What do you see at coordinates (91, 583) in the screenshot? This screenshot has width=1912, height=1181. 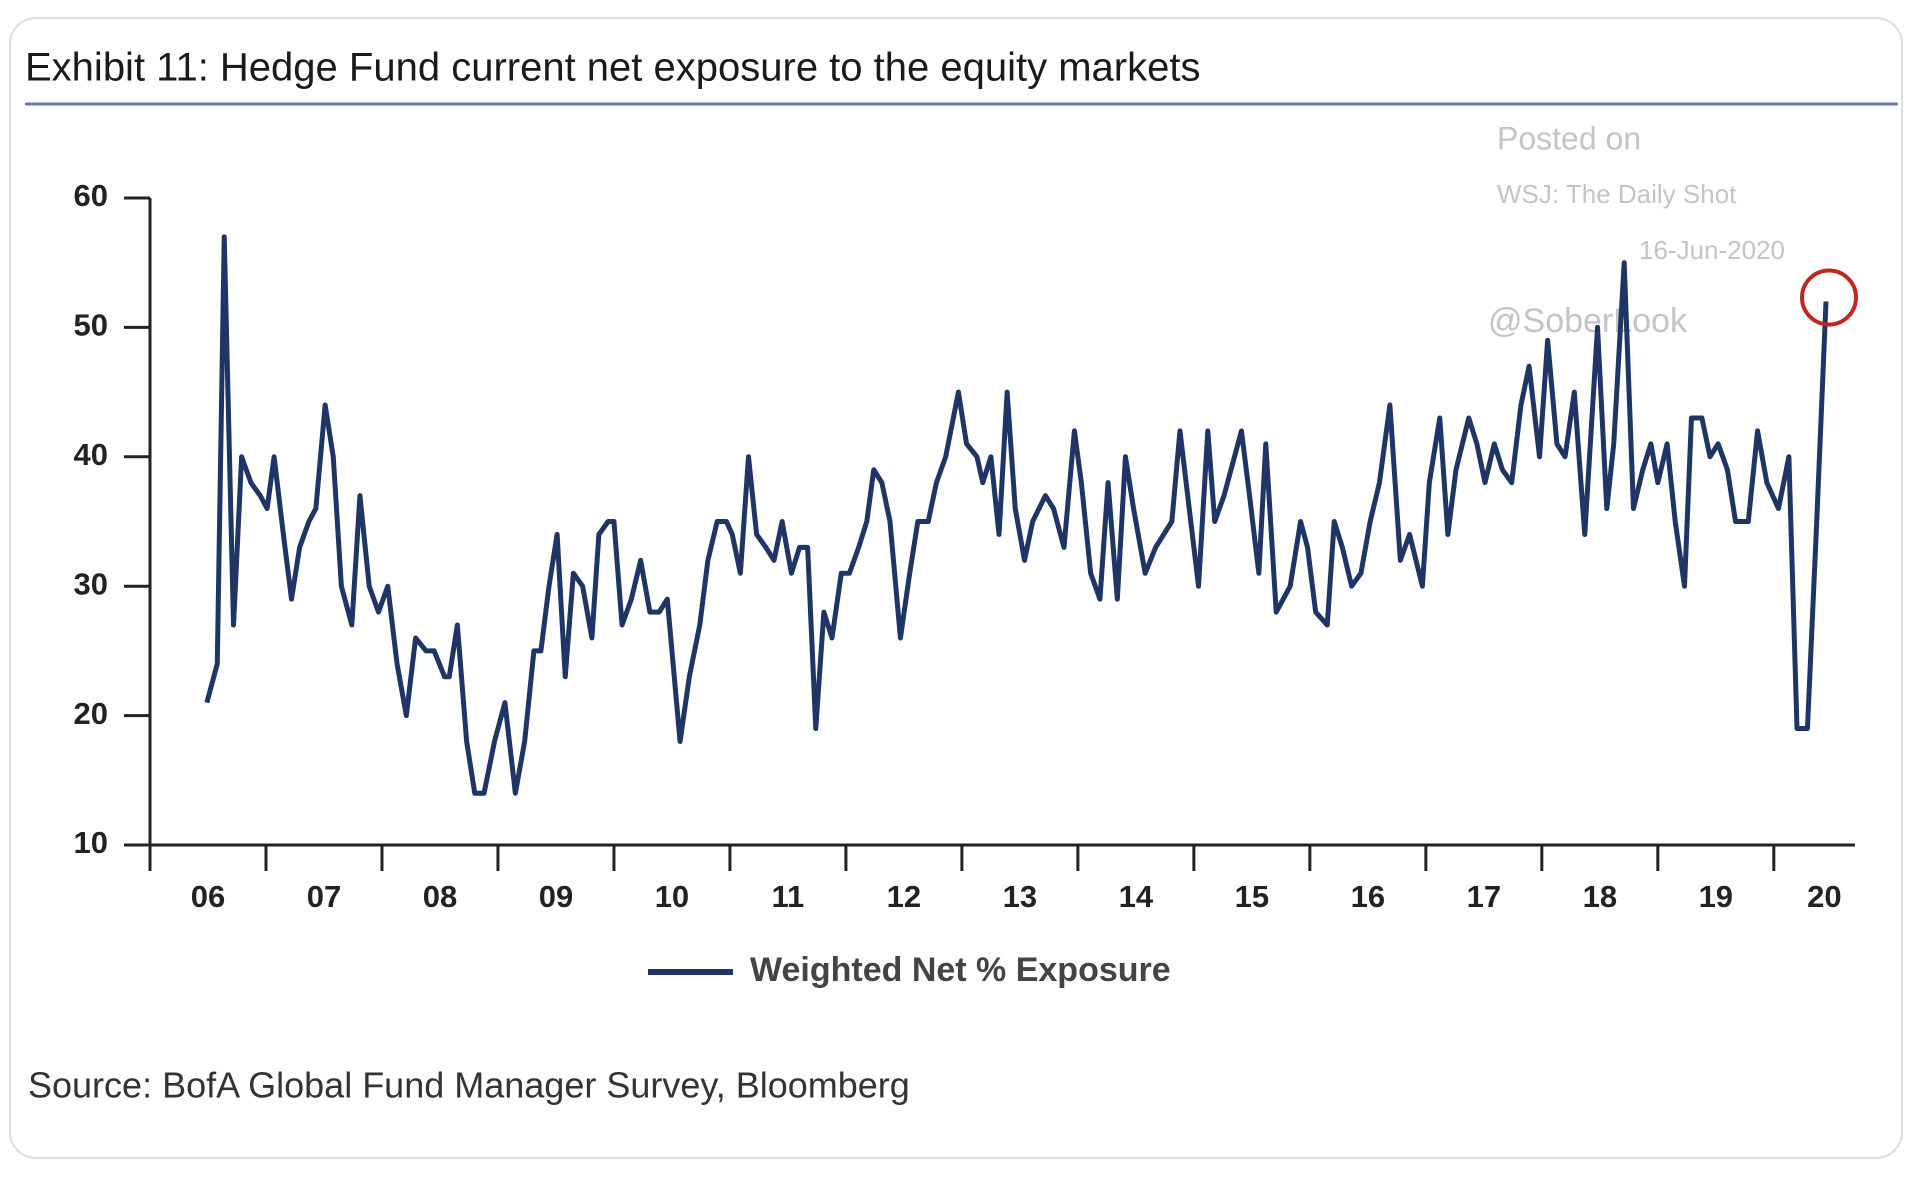 I see `y-tick-label: 30` at bounding box center [91, 583].